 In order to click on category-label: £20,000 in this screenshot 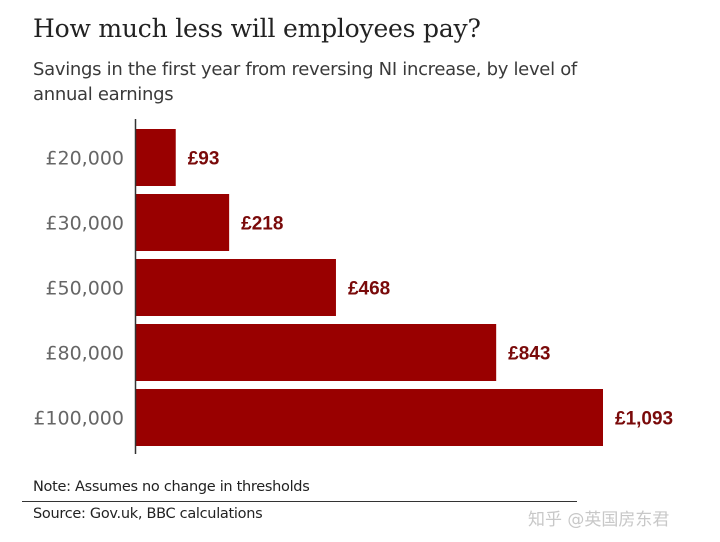, I will do `click(84, 159)`.